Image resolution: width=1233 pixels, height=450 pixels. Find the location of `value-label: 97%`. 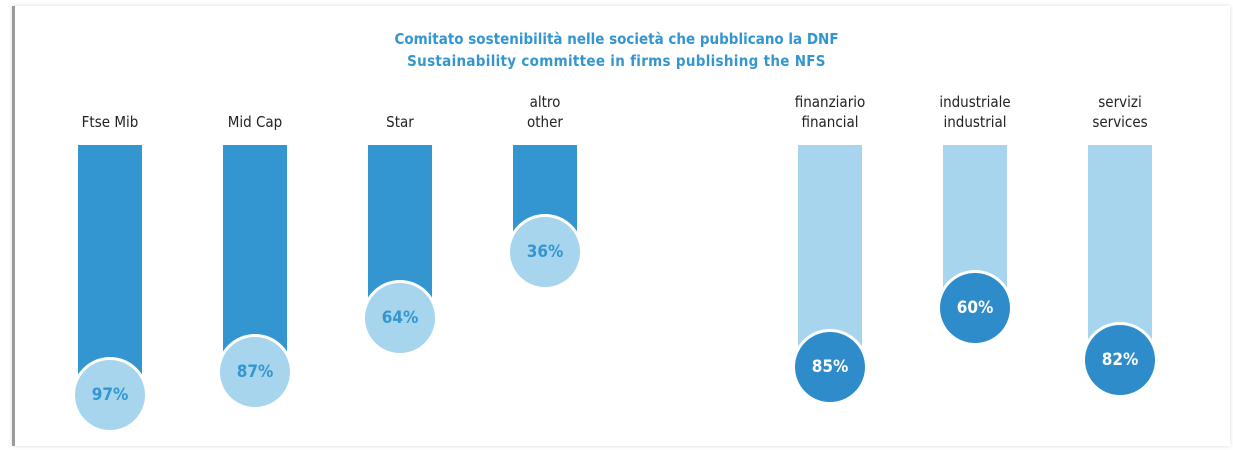

value-label: 97% is located at coordinates (110, 394).